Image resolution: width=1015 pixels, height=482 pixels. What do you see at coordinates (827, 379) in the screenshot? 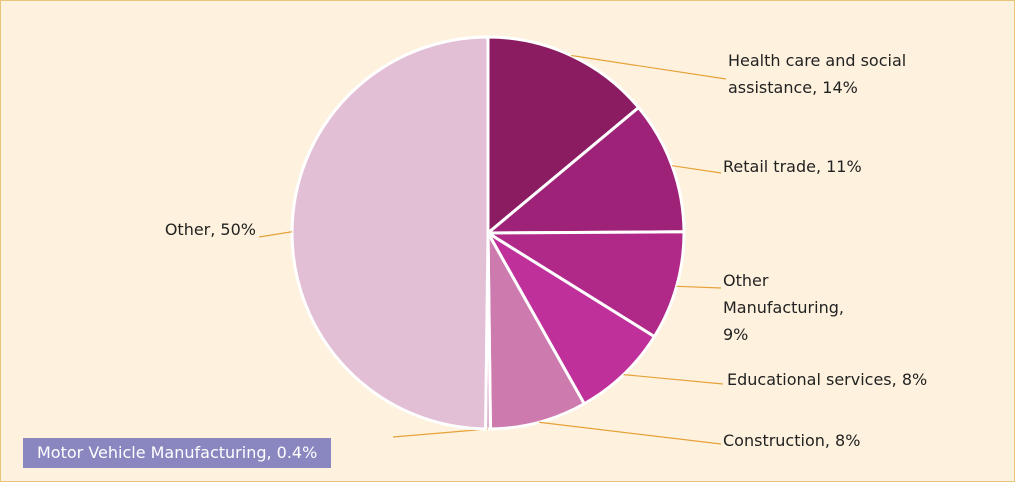
I see `data-label: Educational services, 8%` at bounding box center [827, 379].